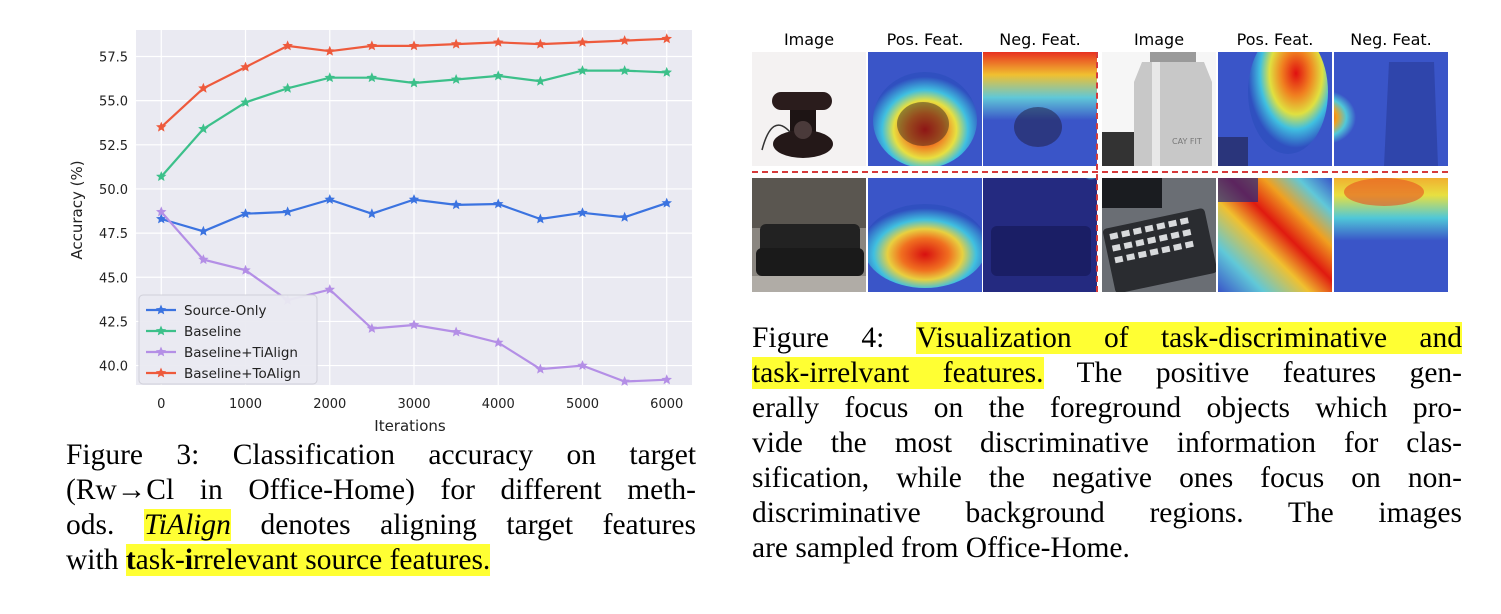  What do you see at coordinates (1159, 109) in the screenshot?
I see `bottle-image: CAY FIT` at bounding box center [1159, 109].